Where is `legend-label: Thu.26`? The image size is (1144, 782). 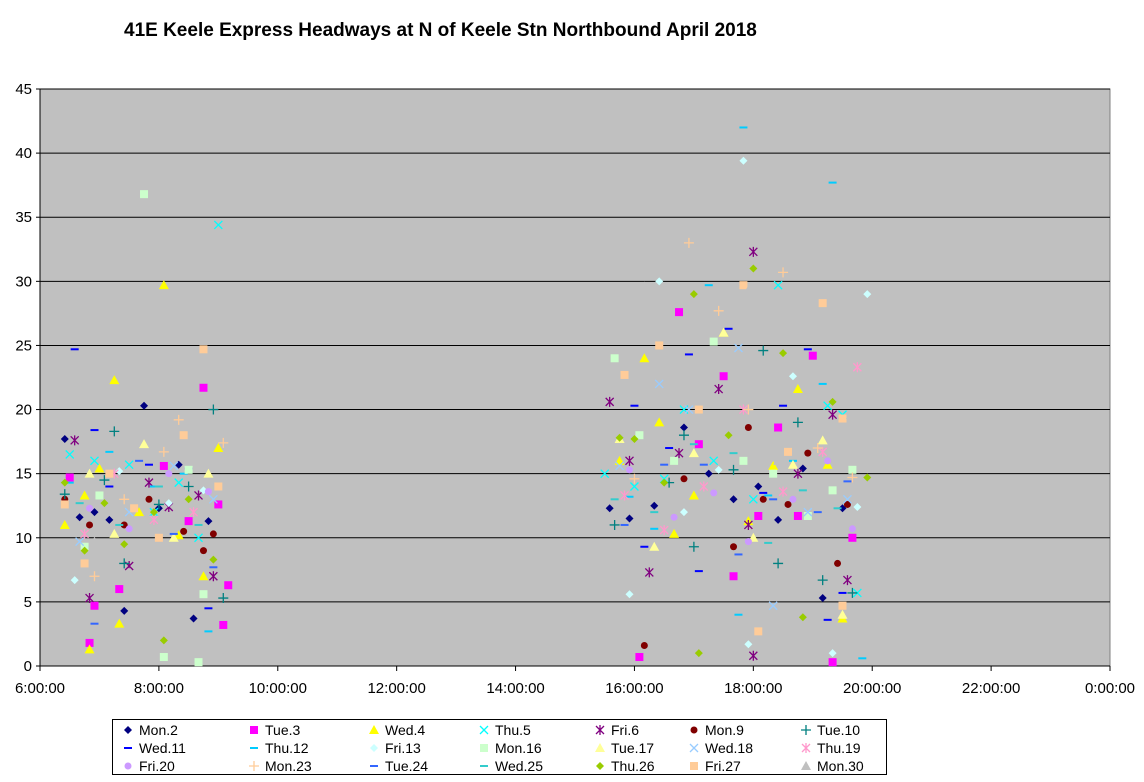
legend-label: Thu.26 is located at coordinates (633, 766).